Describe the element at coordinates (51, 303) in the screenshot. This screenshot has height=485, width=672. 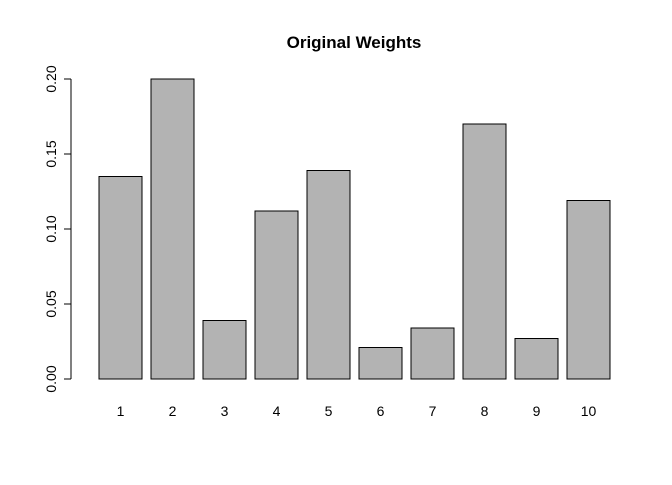
I see `y-tick-label: 0.05` at that location.